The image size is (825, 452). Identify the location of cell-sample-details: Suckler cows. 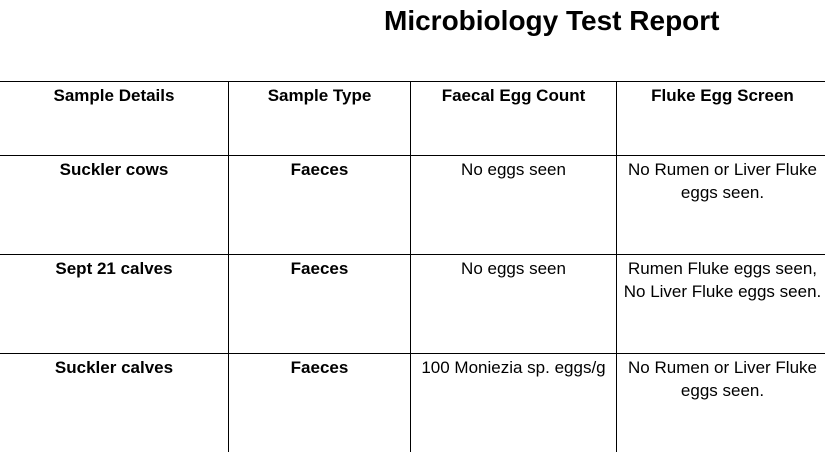
(114, 205).